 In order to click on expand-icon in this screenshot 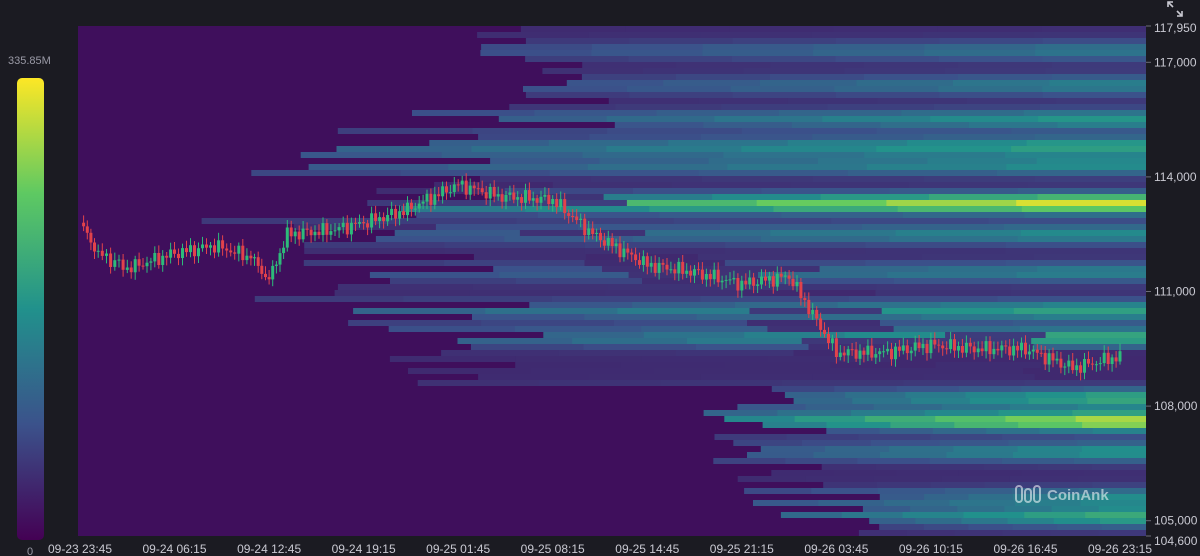, I will do `click(1175, 9)`.